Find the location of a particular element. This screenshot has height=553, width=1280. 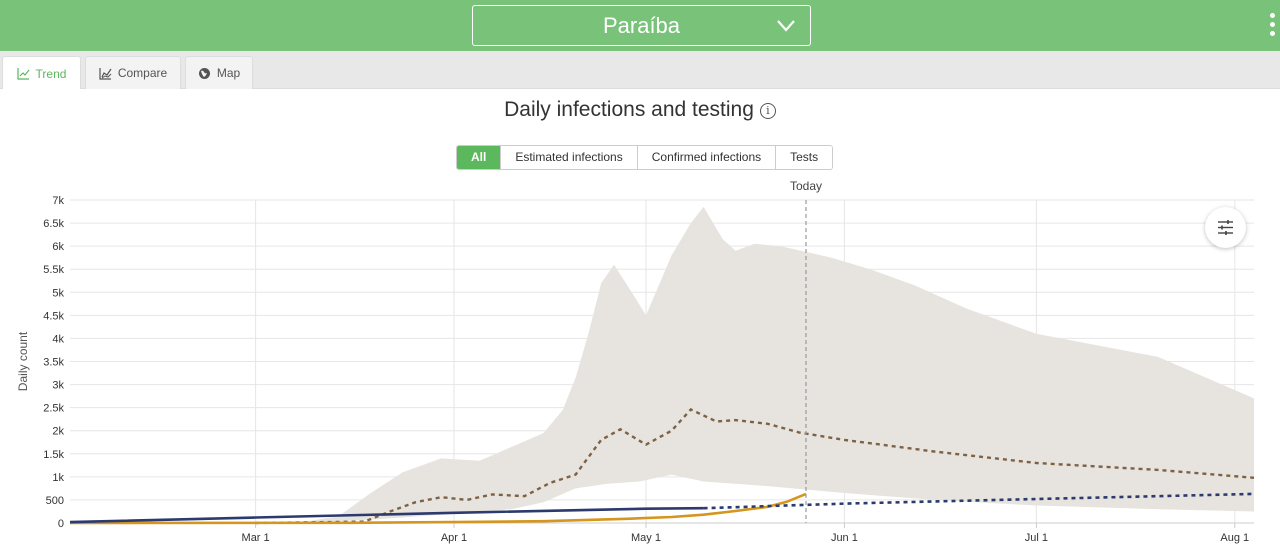

filter-all: All is located at coordinates (479, 157).